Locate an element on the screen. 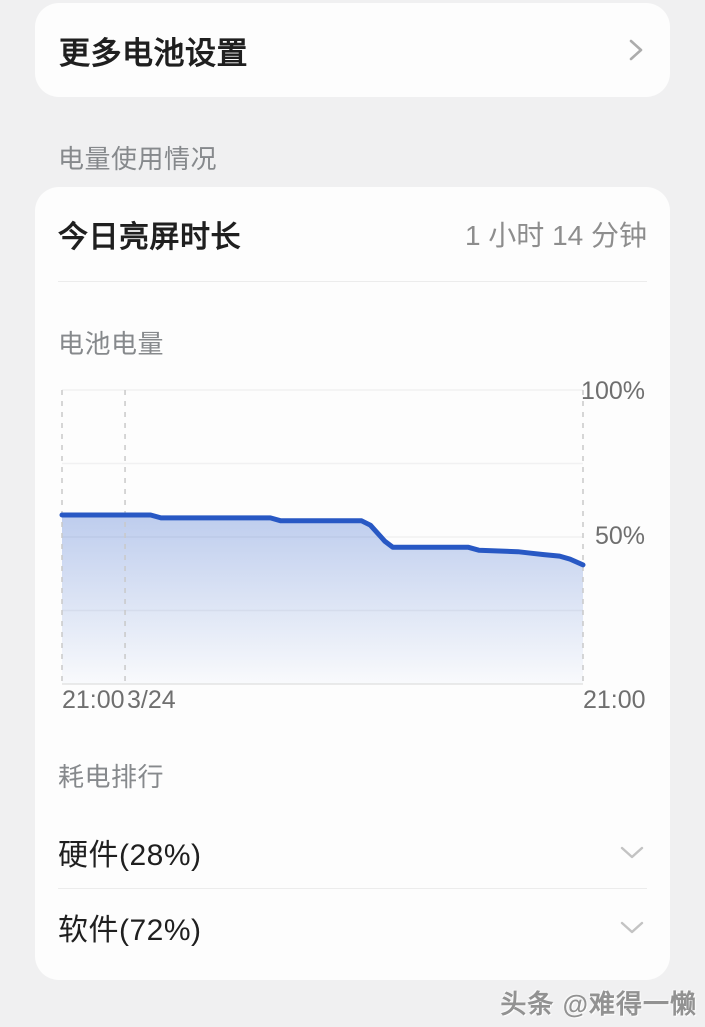  y-tick-50: 50% is located at coordinates (619, 536).